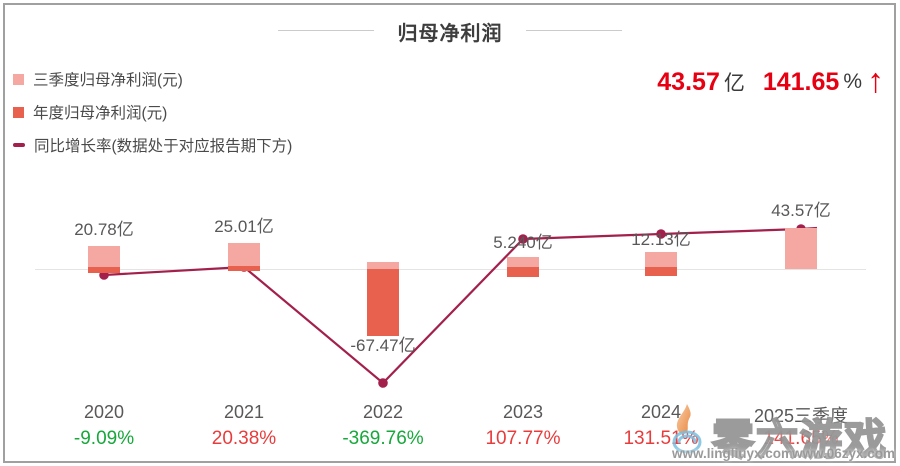 The image size is (900, 466). What do you see at coordinates (801, 81) in the screenshot?
I see `summary-growth-value: 141.65` at bounding box center [801, 81].